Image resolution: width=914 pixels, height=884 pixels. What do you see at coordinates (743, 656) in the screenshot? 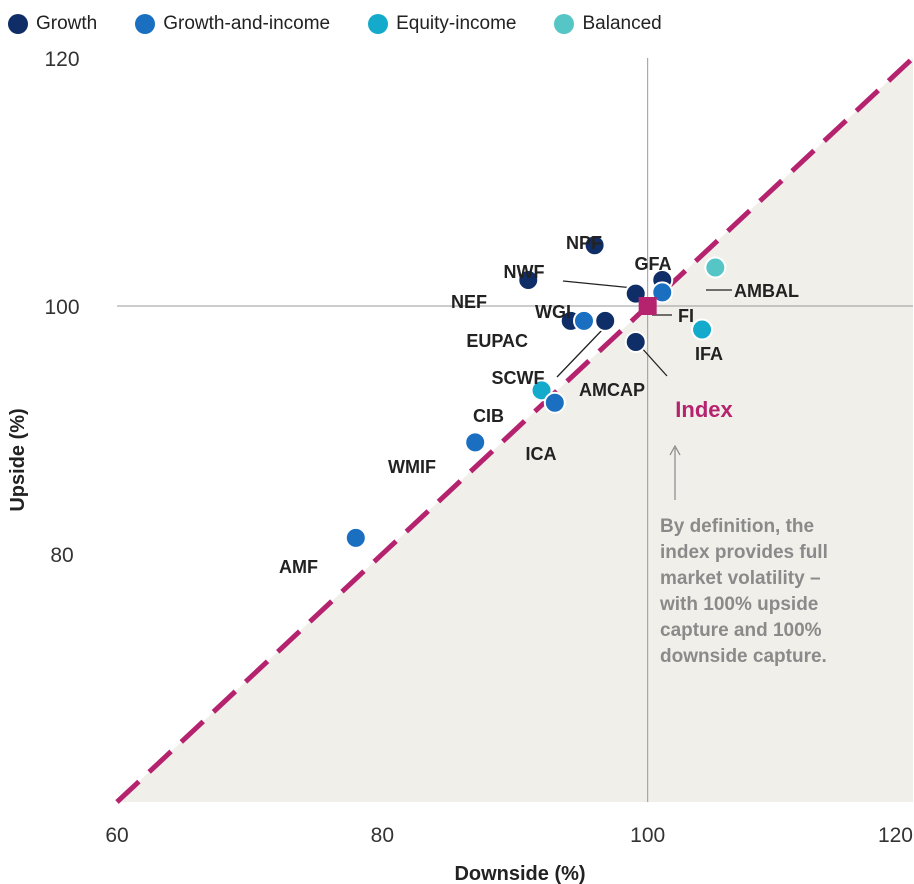
I see `annotation-line: downside capture.` at bounding box center [743, 656].